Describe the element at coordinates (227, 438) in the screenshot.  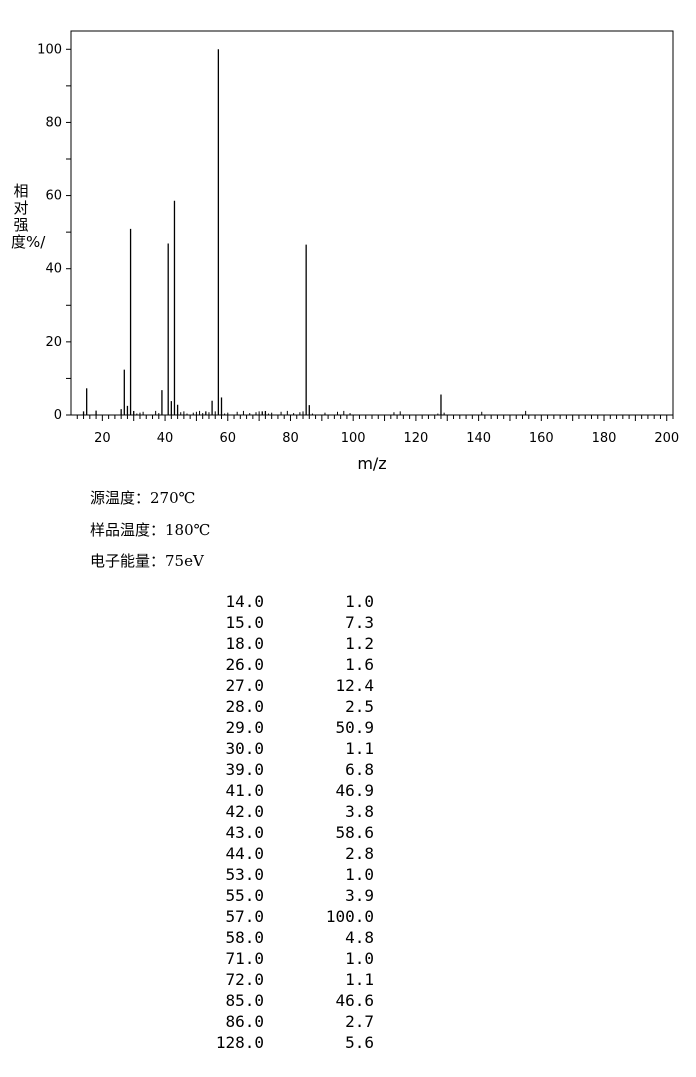
I see `x-tick-label: 60` at that location.